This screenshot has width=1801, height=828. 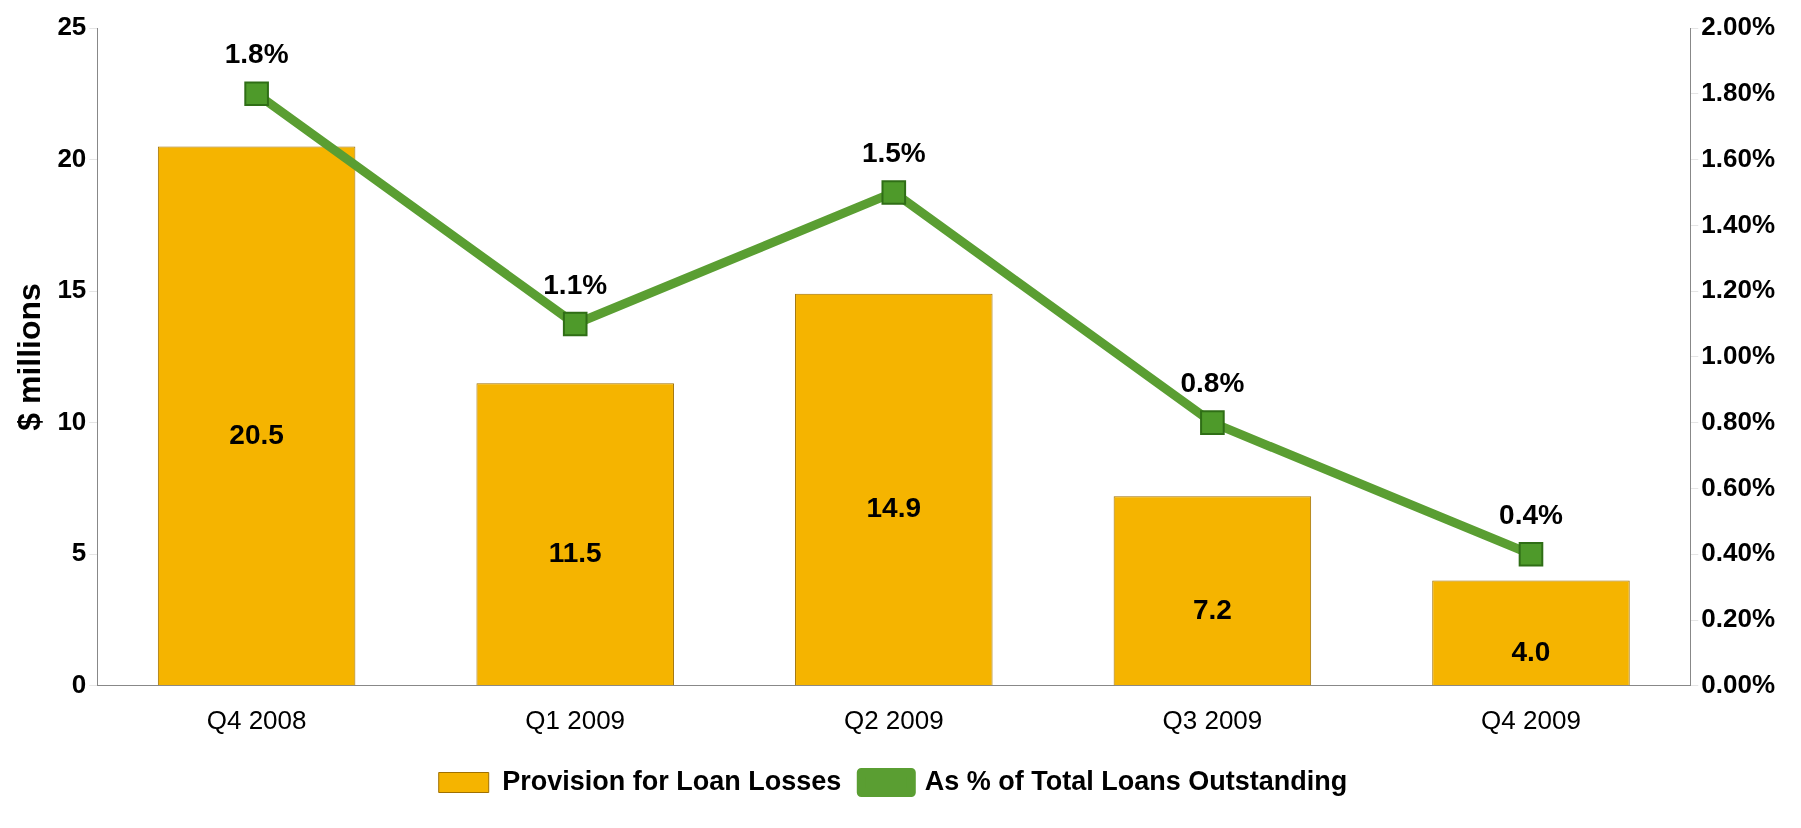 What do you see at coordinates (575, 719) in the screenshot?
I see `x-tick-label: Q1 2009` at bounding box center [575, 719].